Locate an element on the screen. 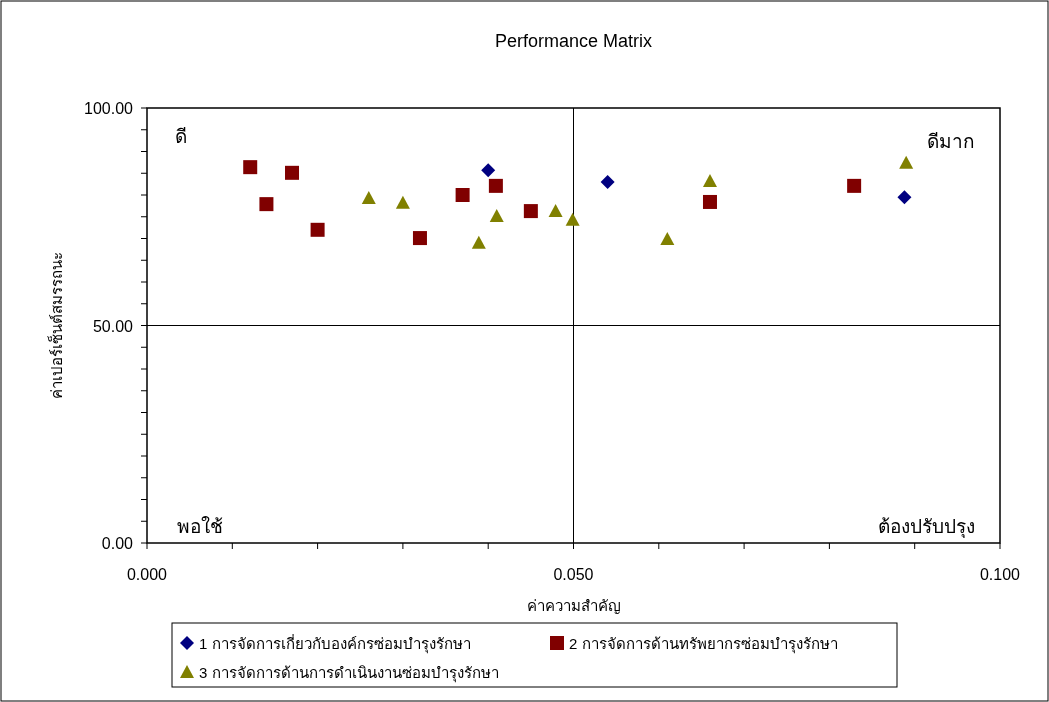 Image resolution: width=1049 pixels, height=702 pixels. annotation: พอใช้ is located at coordinates (200, 526).